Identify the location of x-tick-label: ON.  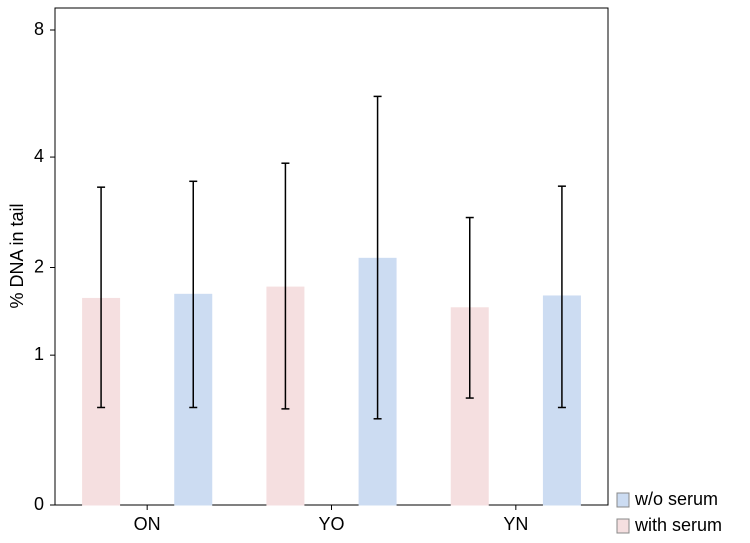
(147, 524).